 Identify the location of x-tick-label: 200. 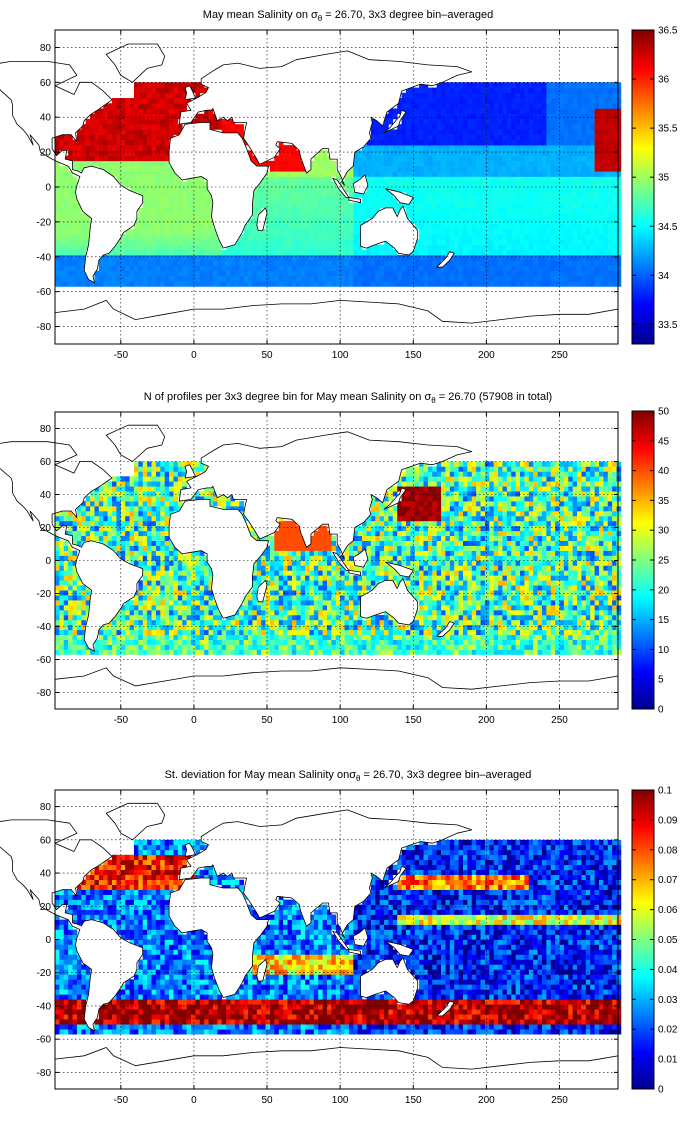
(486, 355).